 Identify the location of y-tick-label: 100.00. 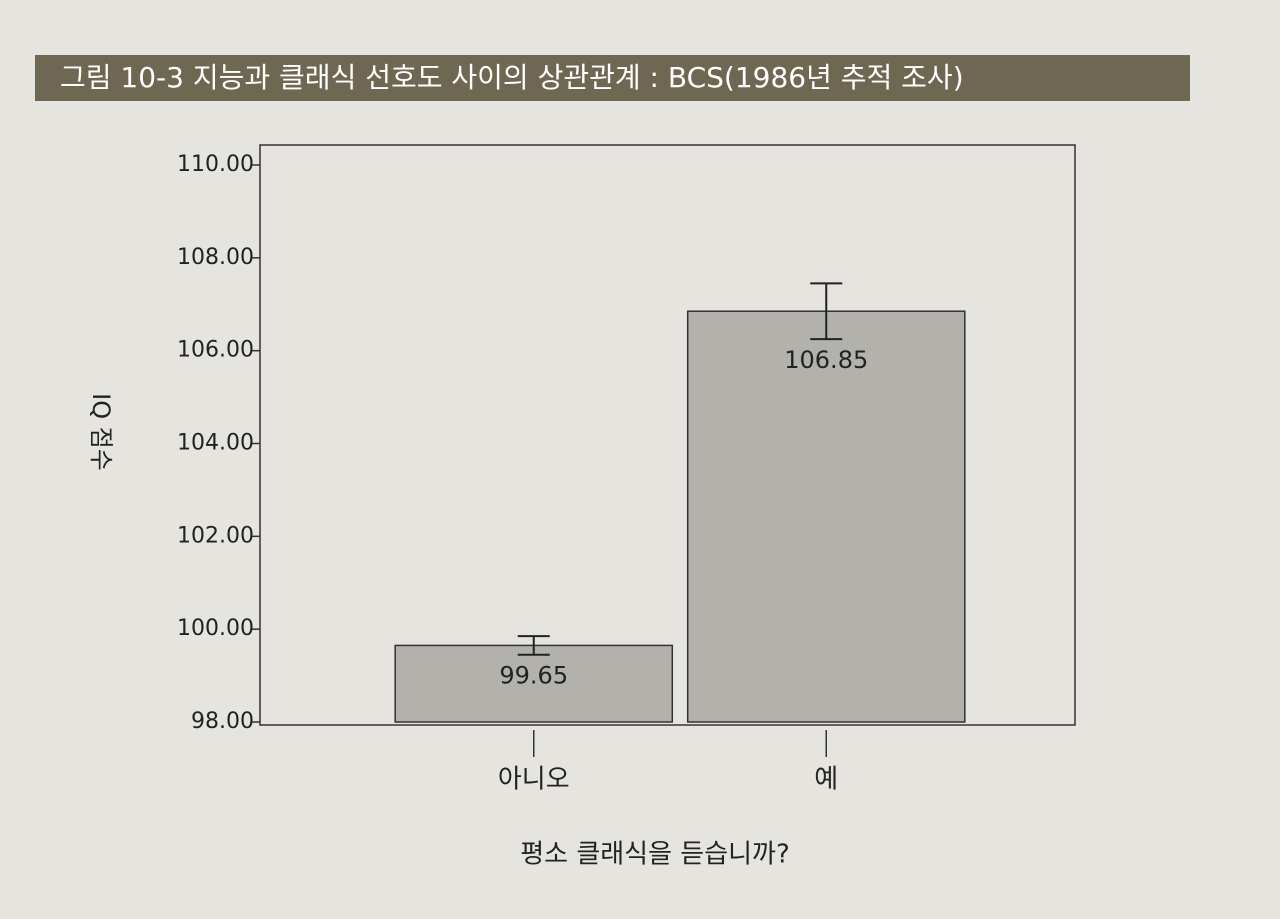
(215, 628).